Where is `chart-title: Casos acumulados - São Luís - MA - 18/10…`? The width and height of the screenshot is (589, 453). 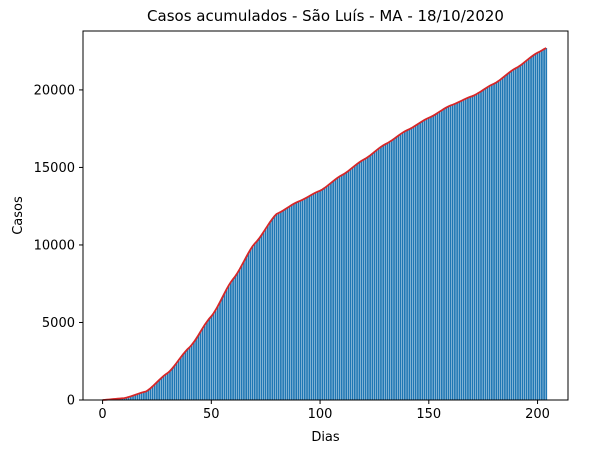
chart-title: Casos acumulados - São Luís - MA - 18/10… is located at coordinates (325, 16).